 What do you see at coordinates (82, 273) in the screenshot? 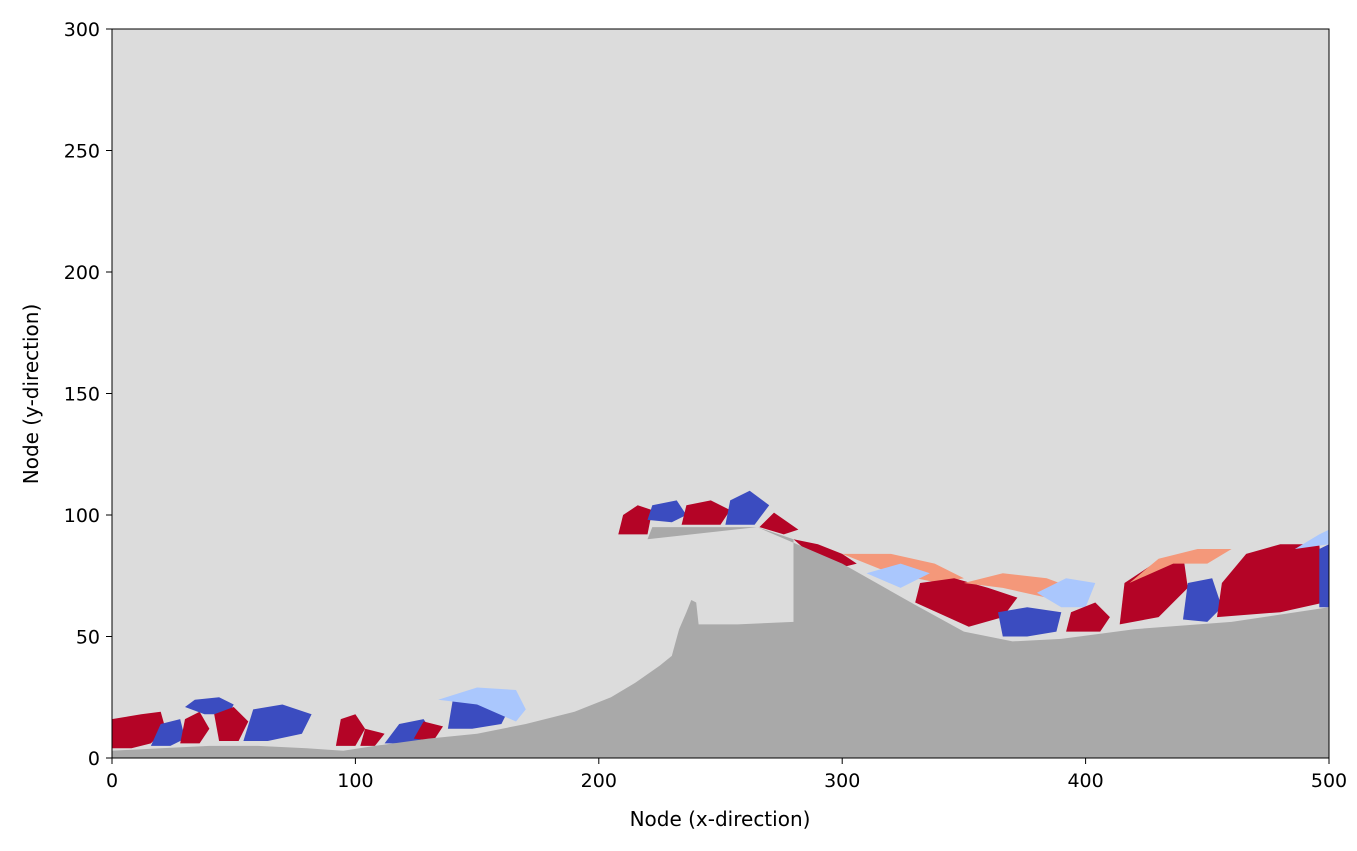
I see `y-tick-label: 200` at bounding box center [82, 273].